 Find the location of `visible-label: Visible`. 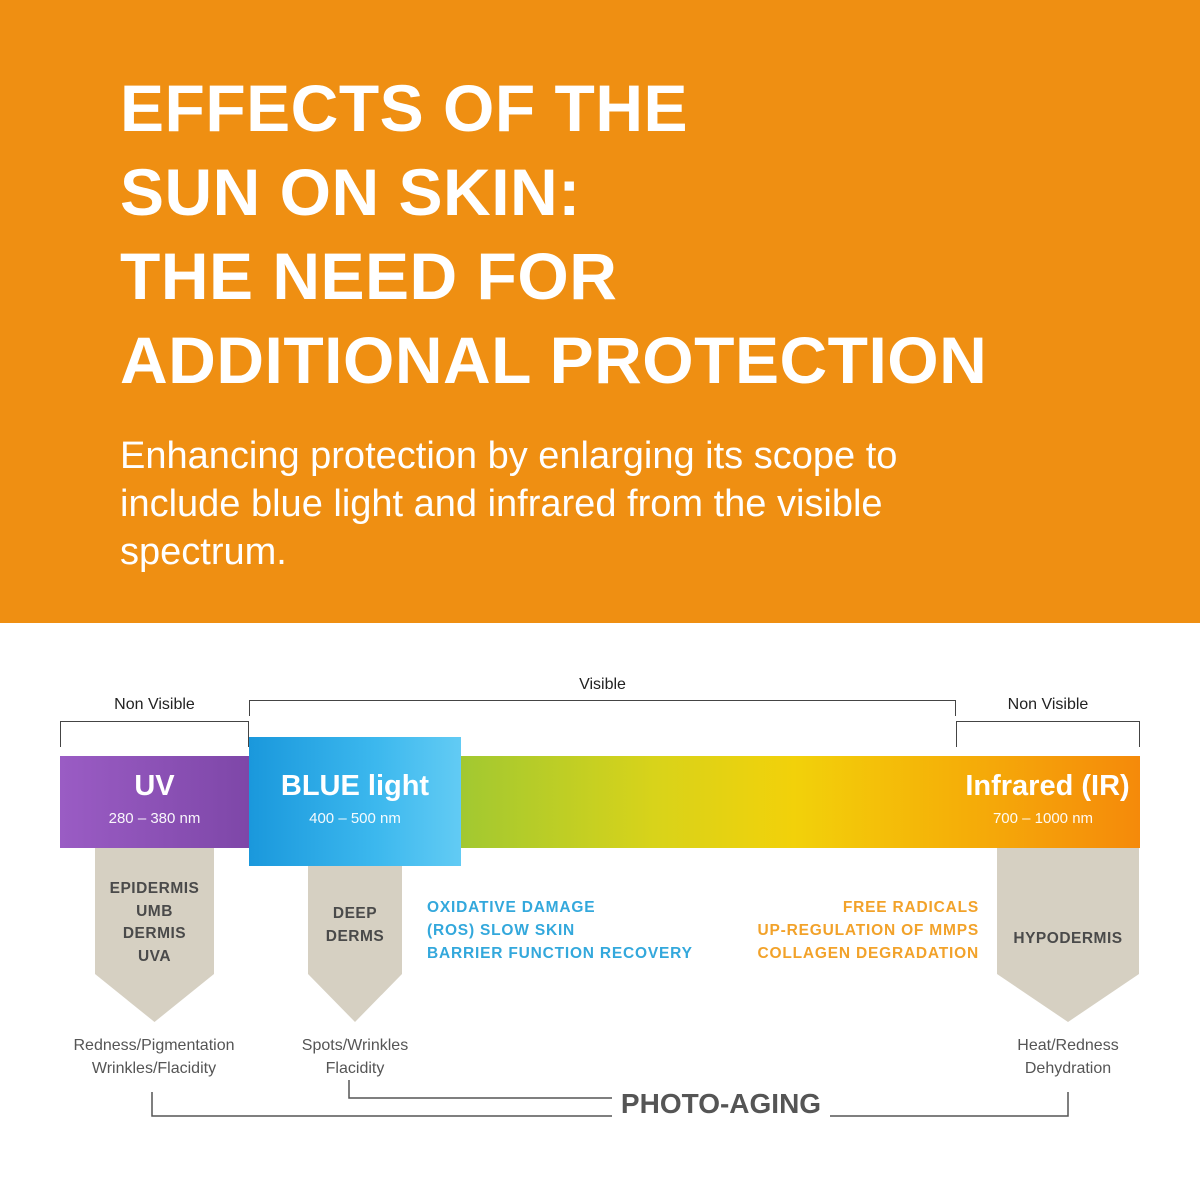

visible-label: Visible is located at coordinates (602, 684).